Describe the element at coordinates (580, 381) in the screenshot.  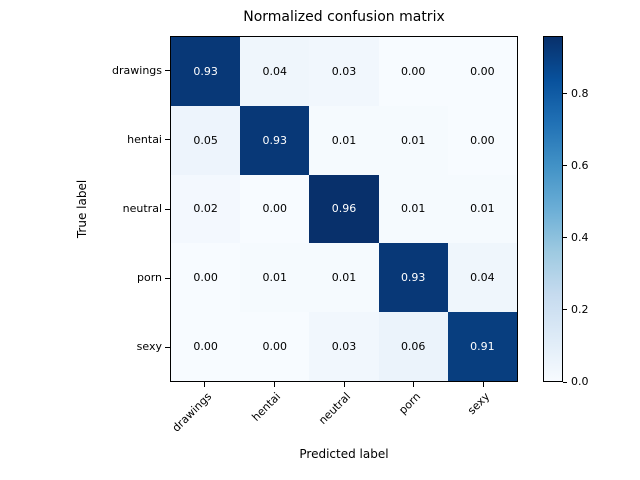
I see `colorbar-tick-label: 0.0` at that location.